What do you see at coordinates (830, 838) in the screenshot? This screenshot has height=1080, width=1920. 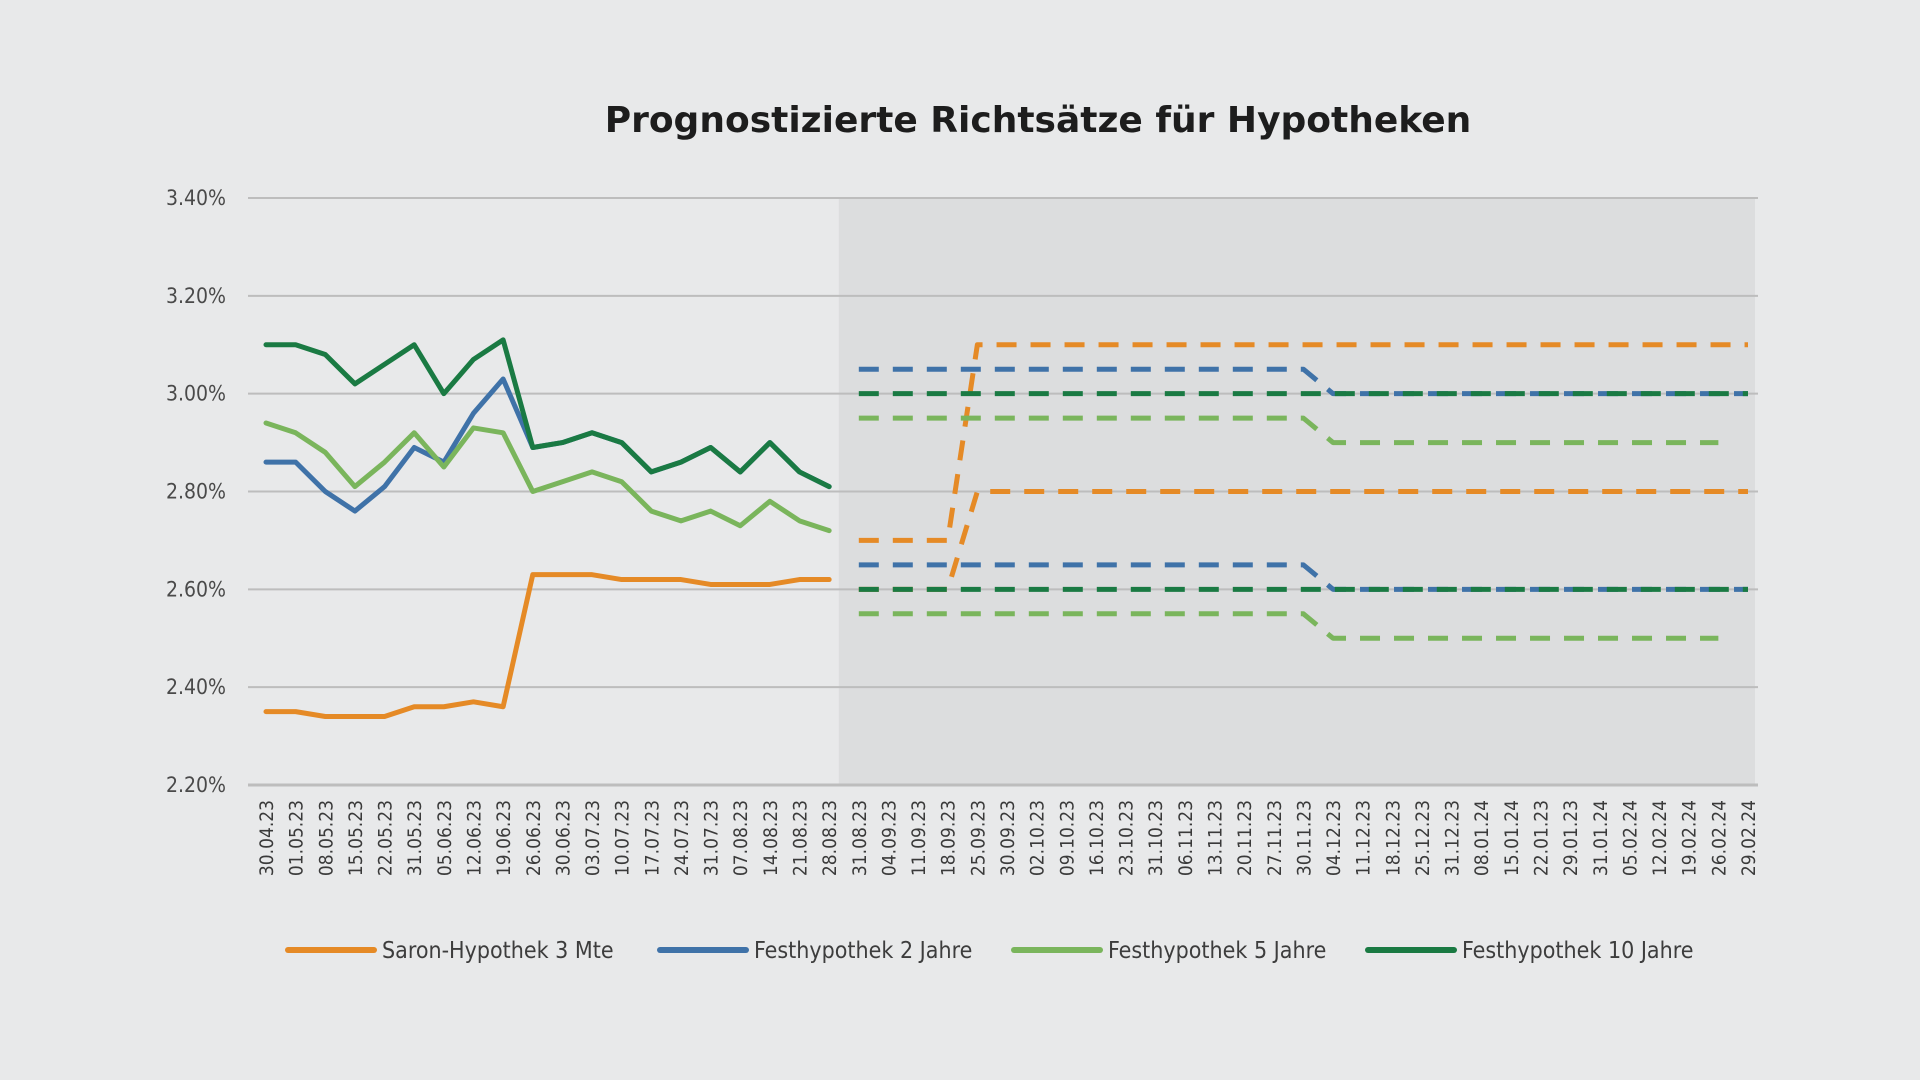 I see `x-tick-label: 28.08.23` at bounding box center [830, 838].